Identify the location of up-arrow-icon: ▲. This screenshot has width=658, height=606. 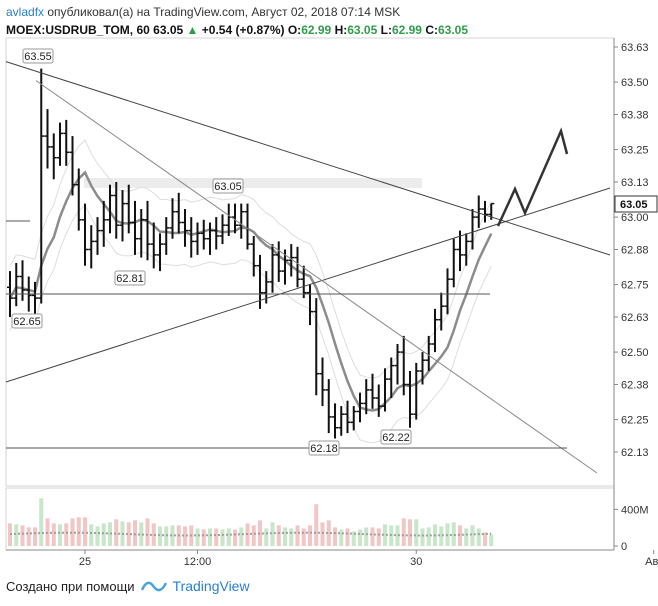
(192, 30).